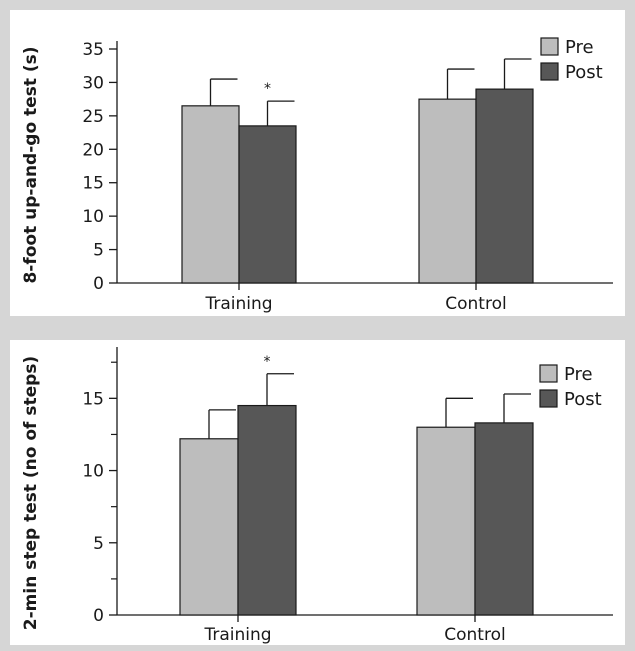 The width and height of the screenshot is (635, 651). What do you see at coordinates (93, 50) in the screenshot?
I see `y-tick-label: 35` at bounding box center [93, 50].